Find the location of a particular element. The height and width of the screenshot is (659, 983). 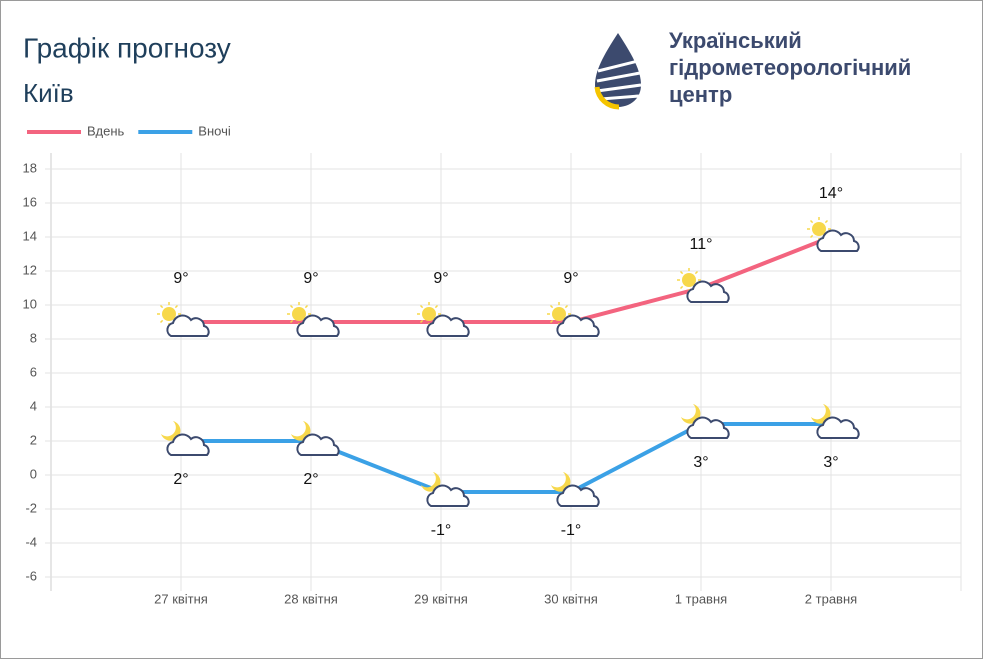

x-tick-label: 29 квітня is located at coordinates (441, 598).